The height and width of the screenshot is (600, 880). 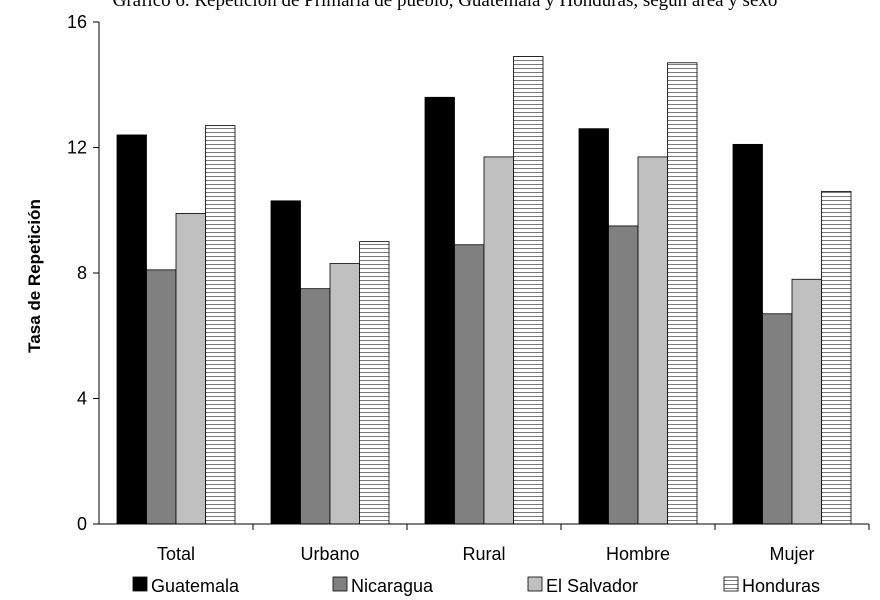 What do you see at coordinates (623, 375) in the screenshot?
I see `bar-nicaragua-hombre` at bounding box center [623, 375].